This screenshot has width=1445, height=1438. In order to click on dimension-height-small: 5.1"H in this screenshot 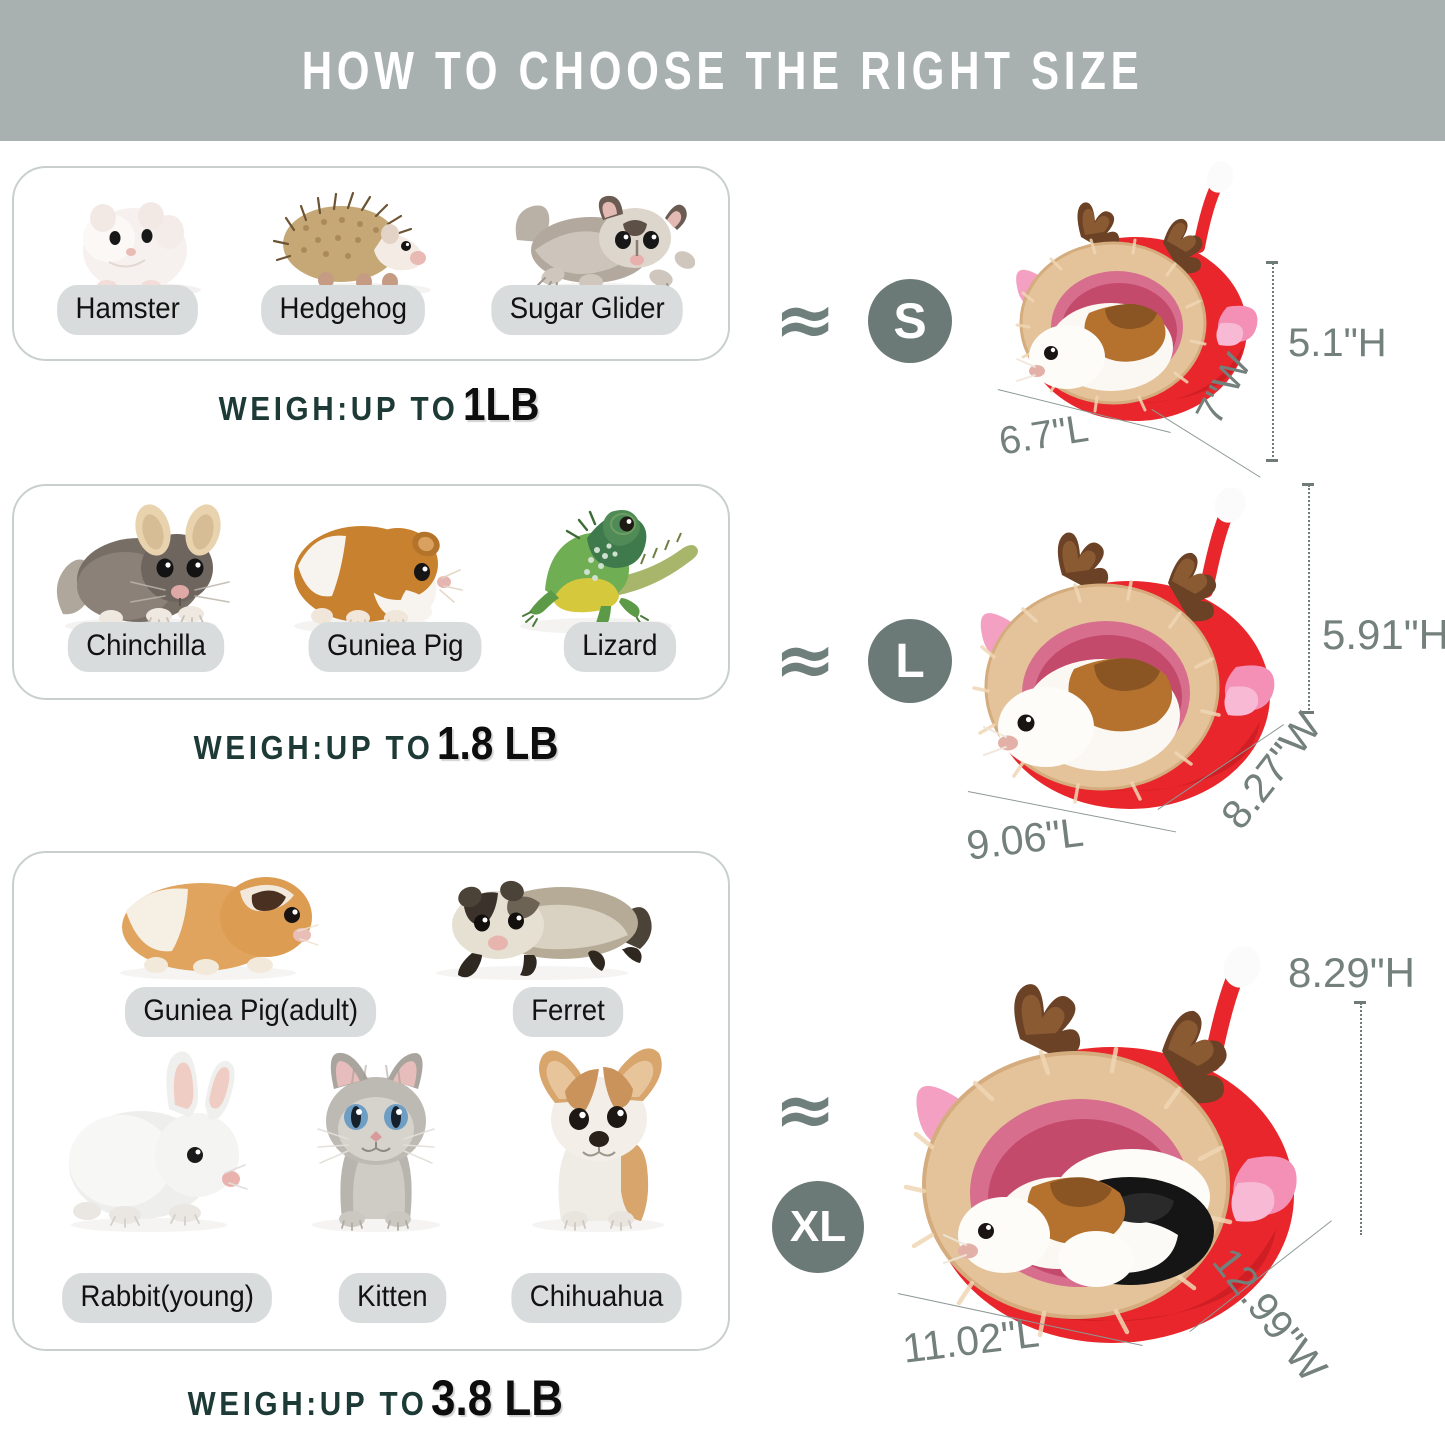, I will do `click(1337, 343)`.